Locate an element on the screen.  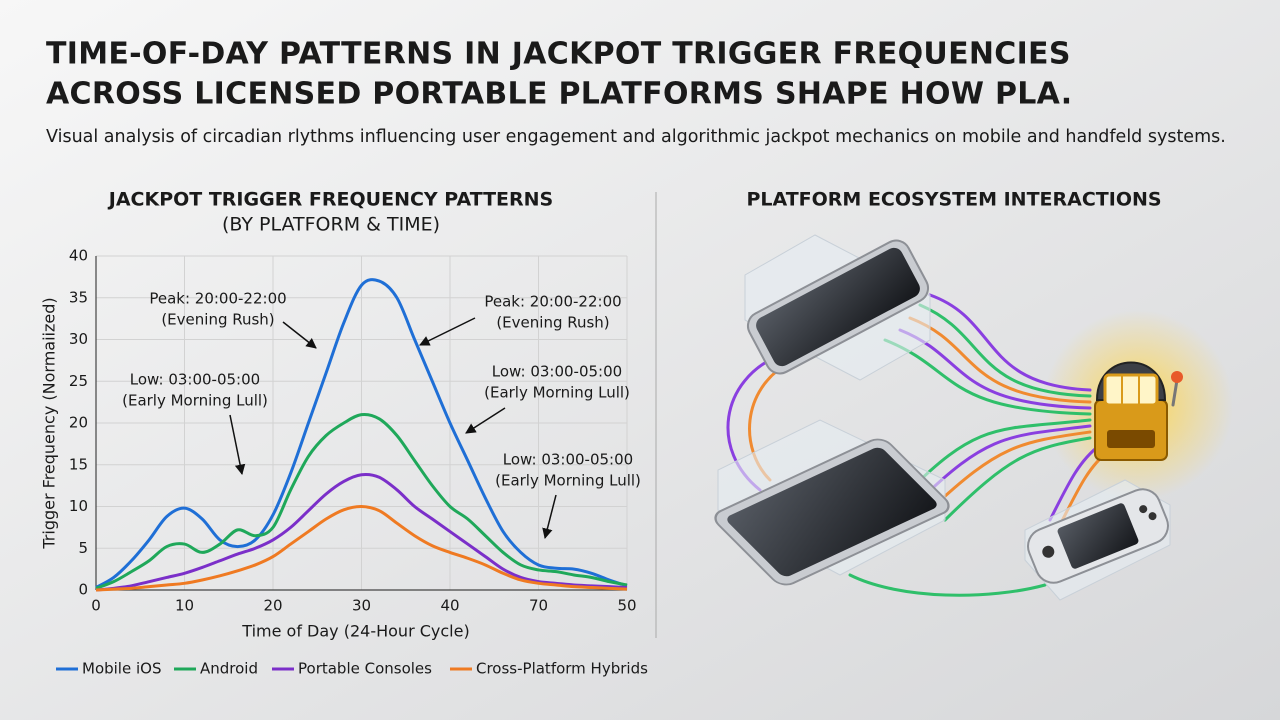
y-tick-label: 5 is located at coordinates (83, 548).